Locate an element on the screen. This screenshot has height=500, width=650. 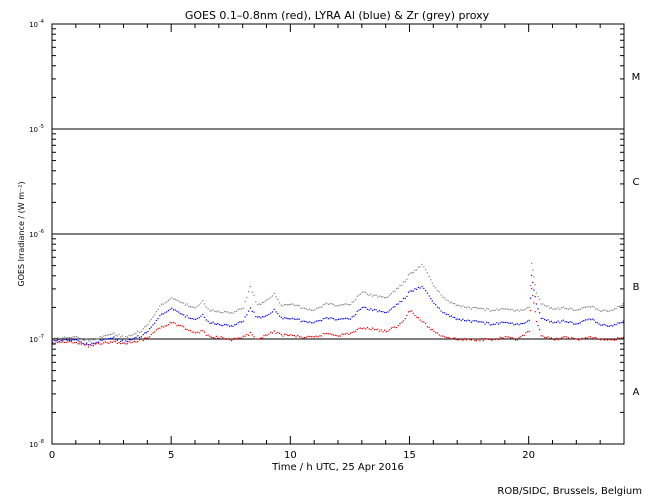
y-tick-label: 10 is located at coordinates (33, 25).